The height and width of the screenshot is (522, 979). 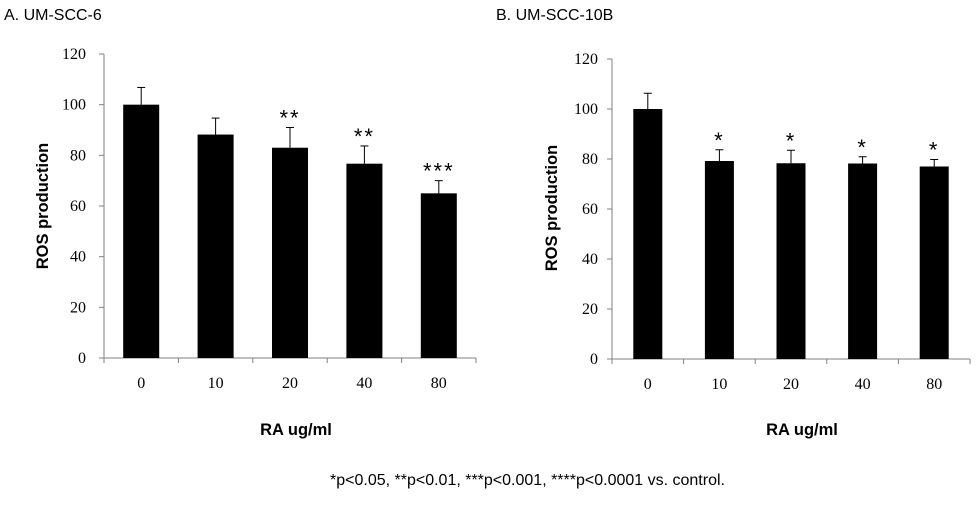 What do you see at coordinates (53, 15) in the screenshot?
I see `panel-title: A. UM-SCC-6` at bounding box center [53, 15].